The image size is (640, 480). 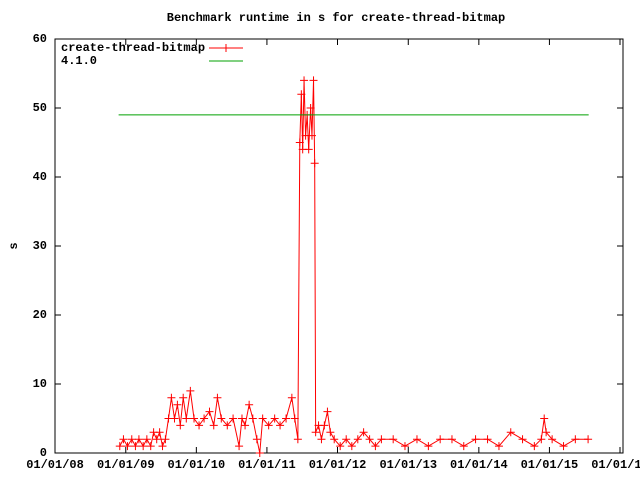 I want to click on y-tick-label: 20, so click(x=40, y=315).